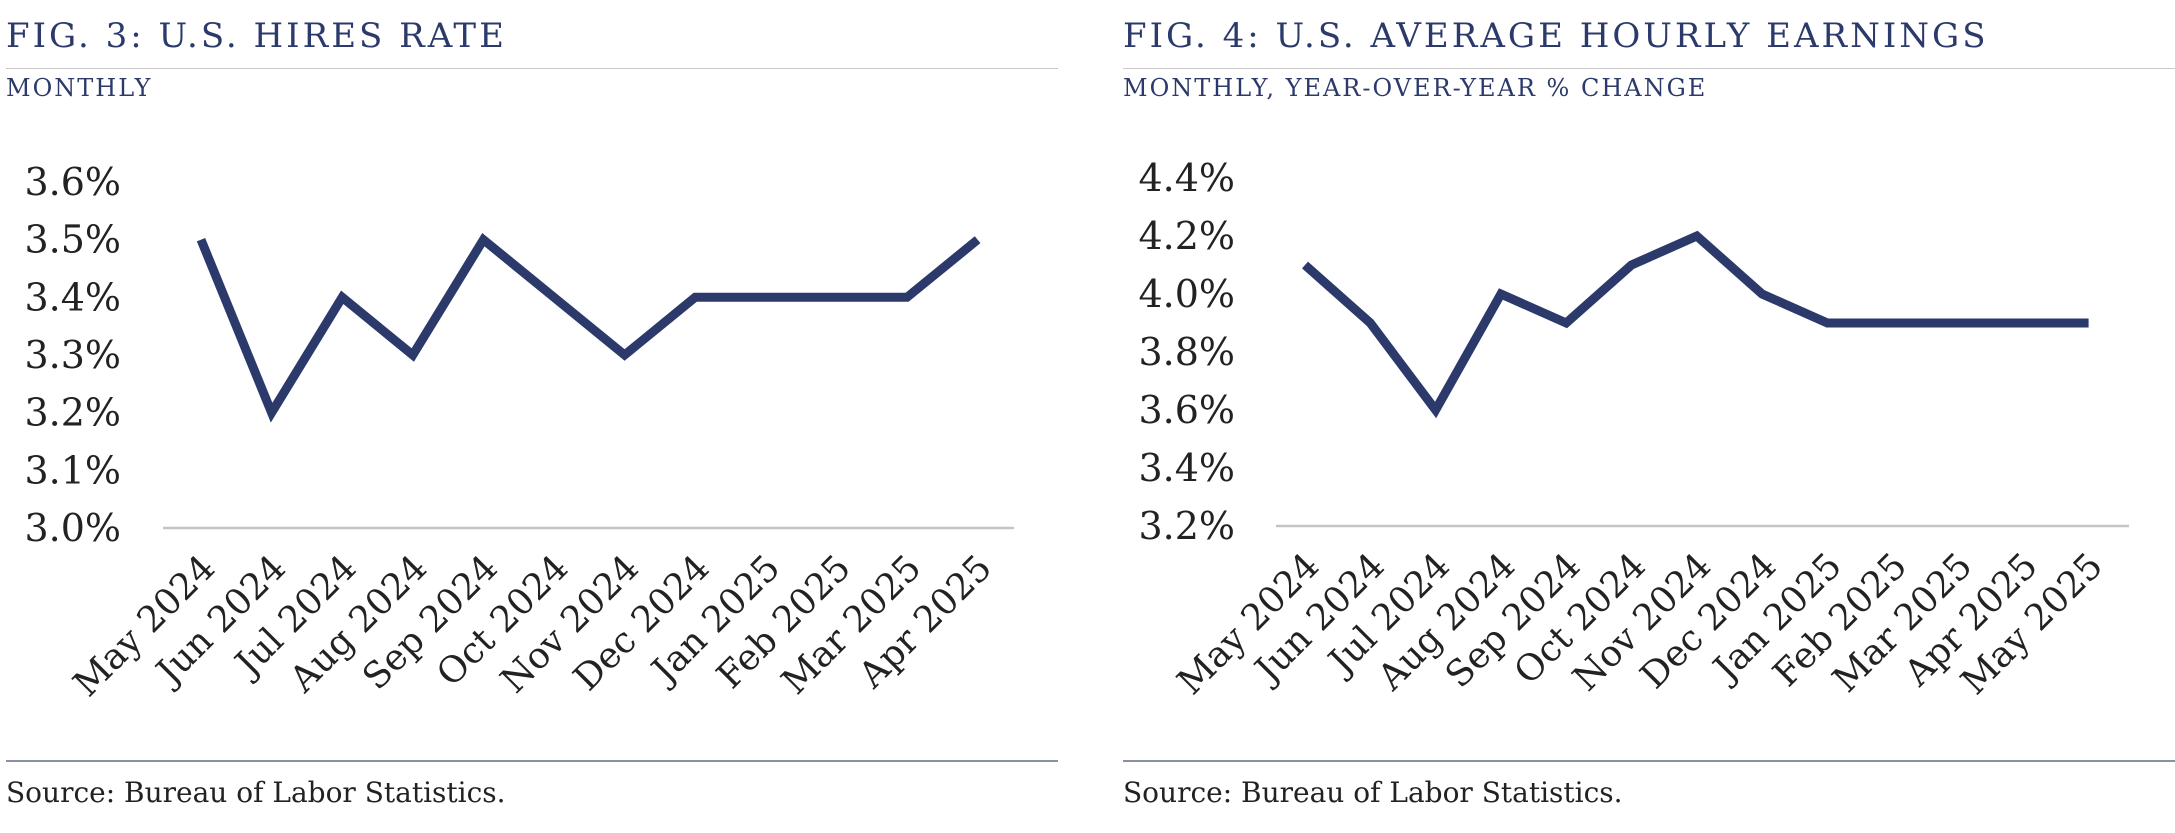 The image size is (2175, 833). I want to click on y-tick-label: 3.1%, so click(72, 470).